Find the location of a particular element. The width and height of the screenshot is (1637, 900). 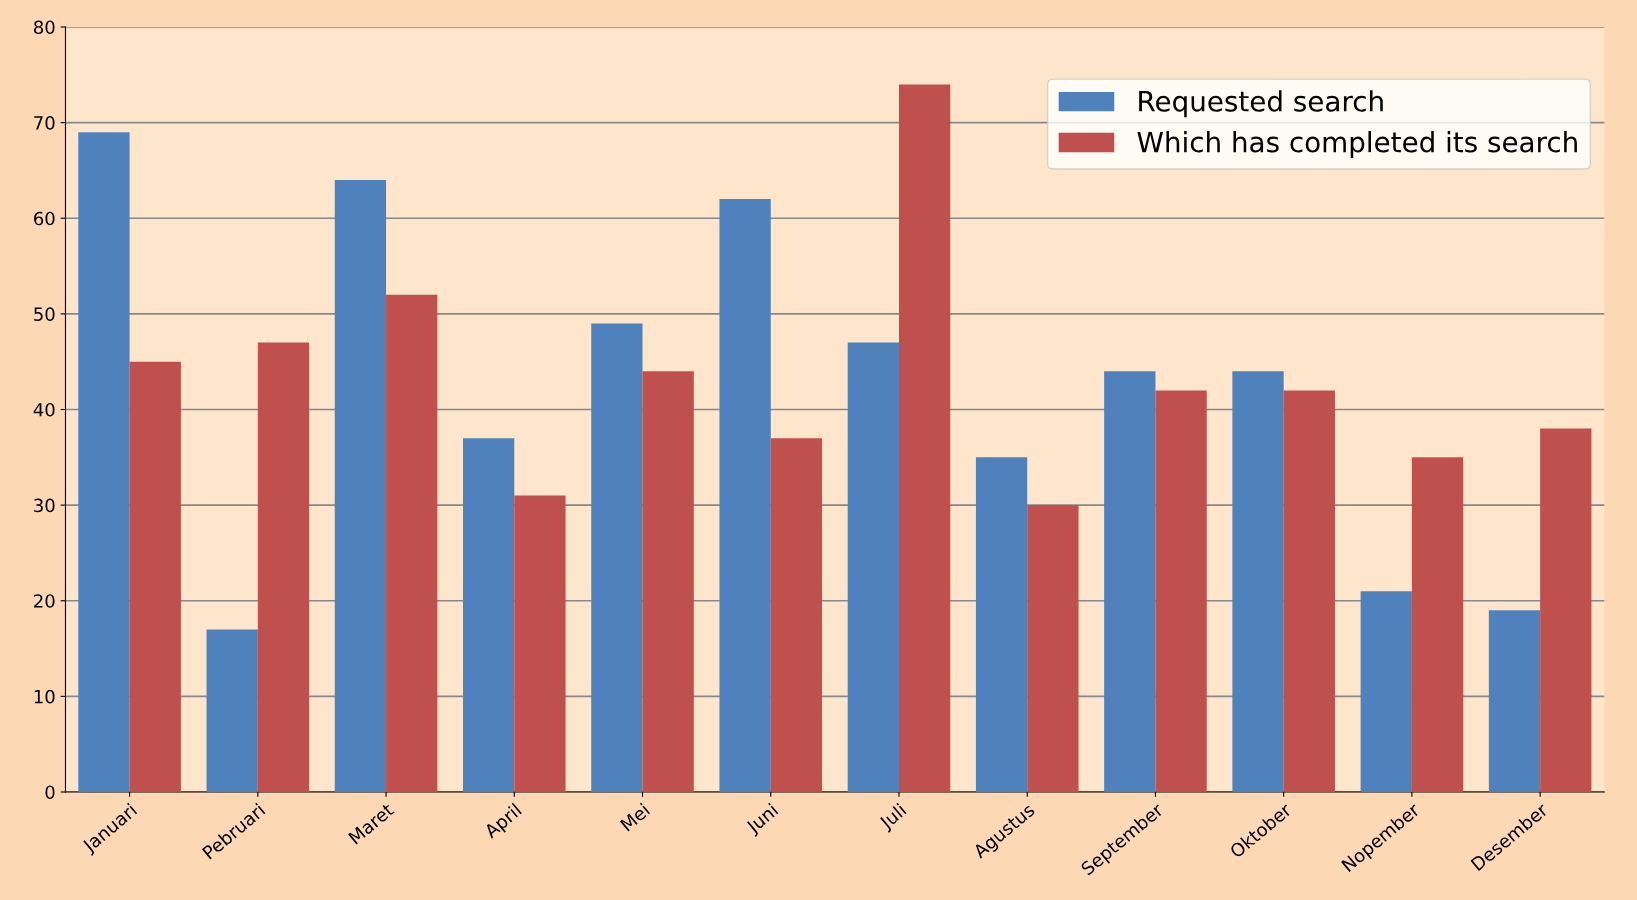

y-tick-label: 70 is located at coordinates (44, 123).